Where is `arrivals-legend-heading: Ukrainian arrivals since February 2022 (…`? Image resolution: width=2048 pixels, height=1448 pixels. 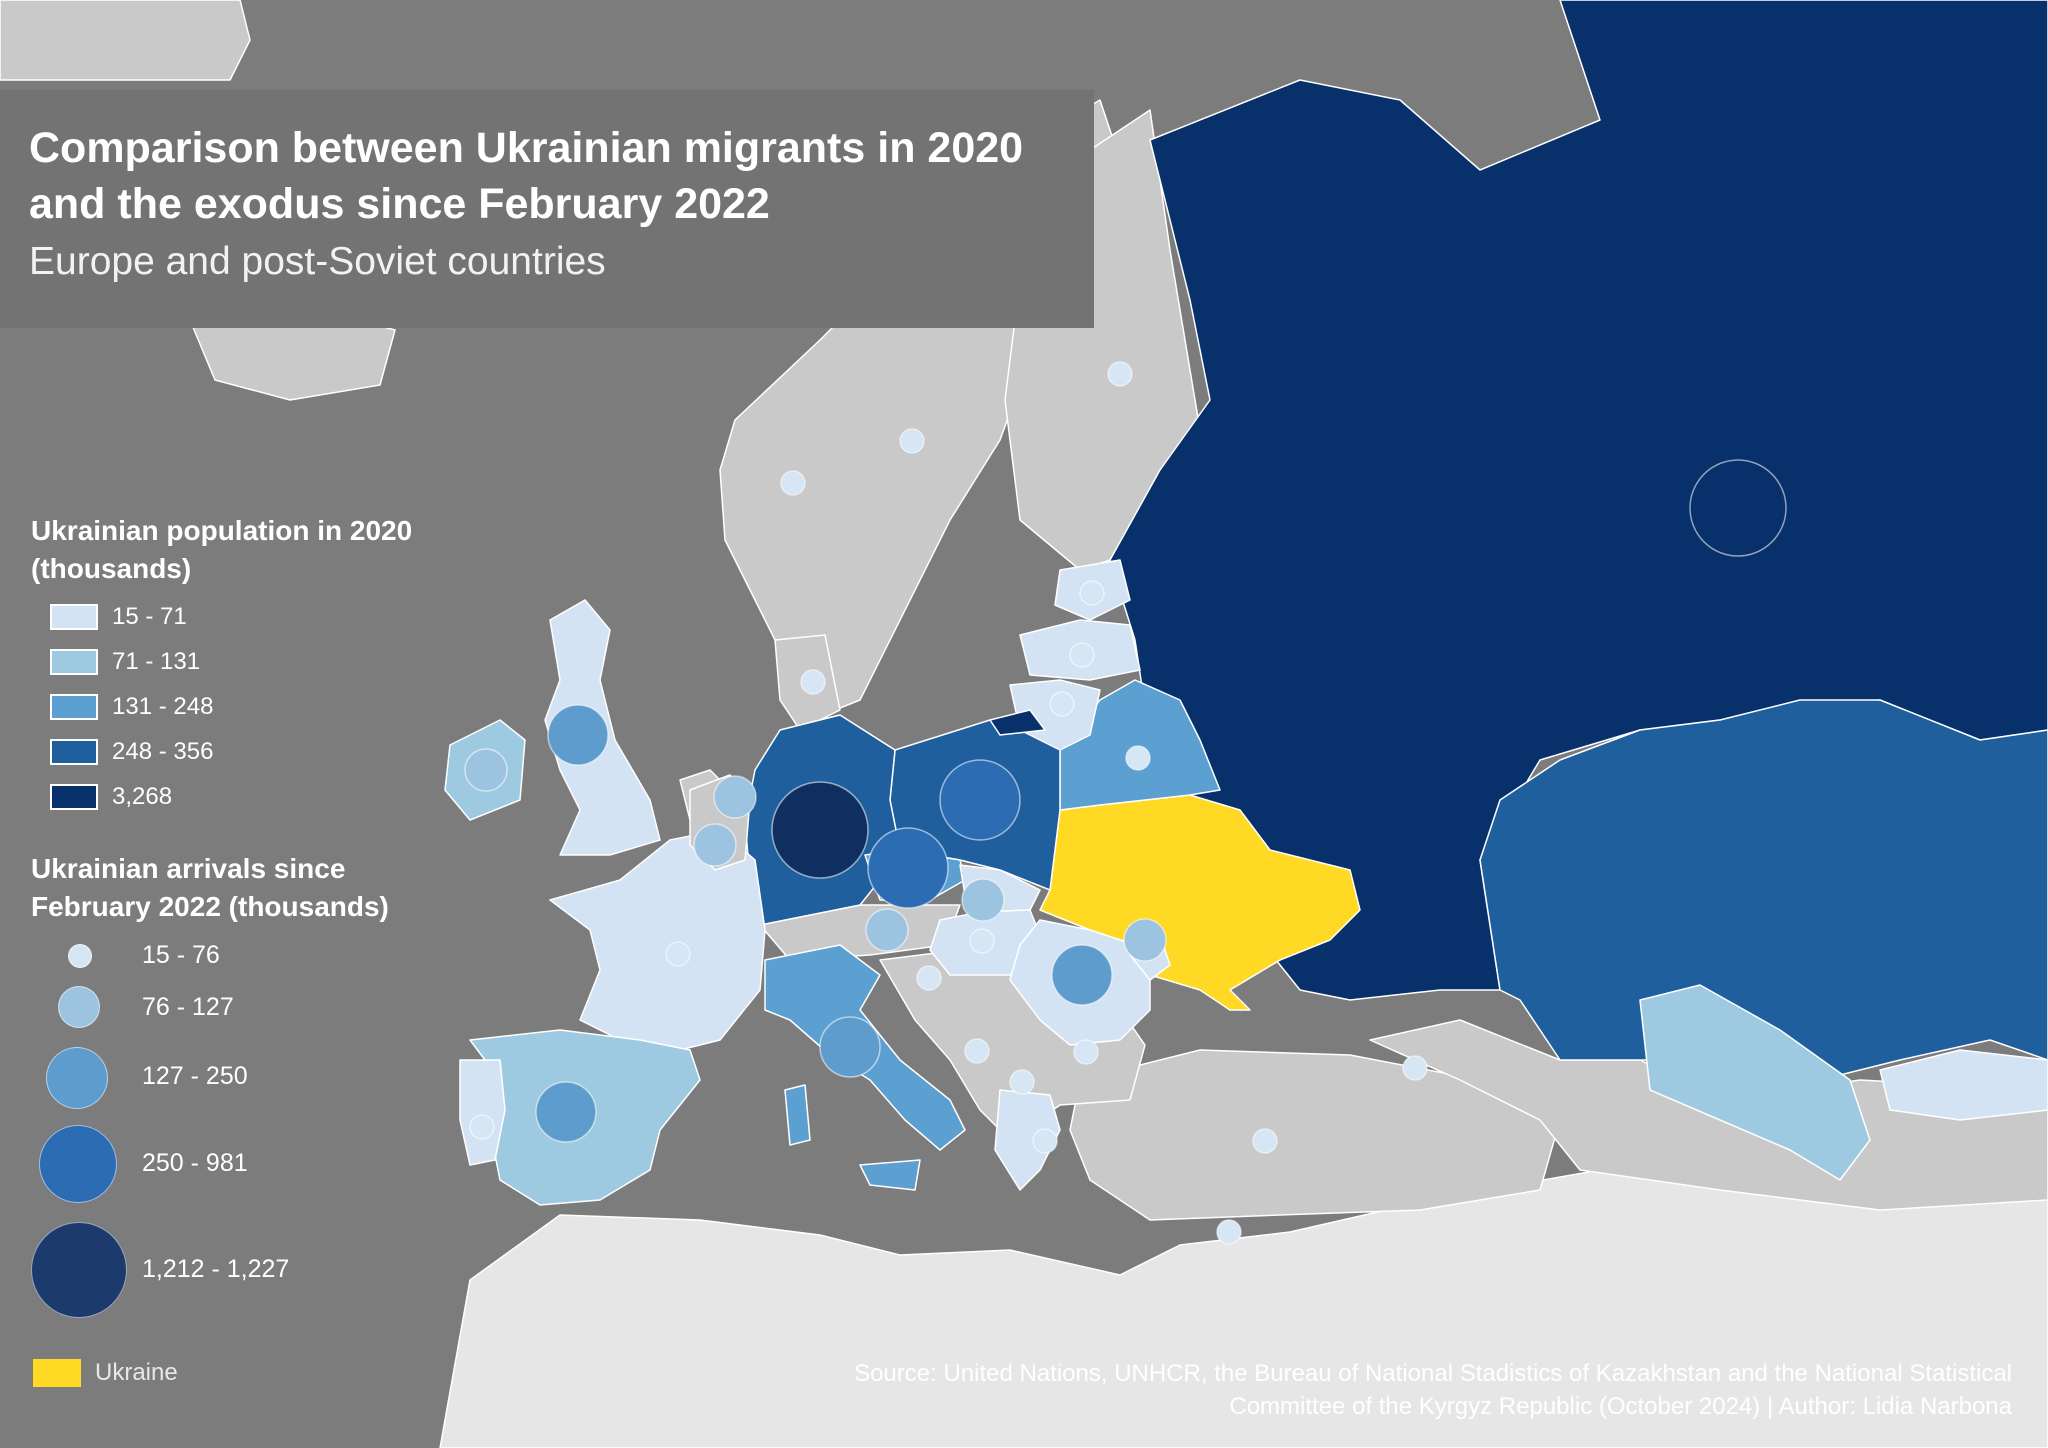 arrivals-legend-heading: Ukrainian arrivals since February 2022 (… is located at coordinates (210, 887).